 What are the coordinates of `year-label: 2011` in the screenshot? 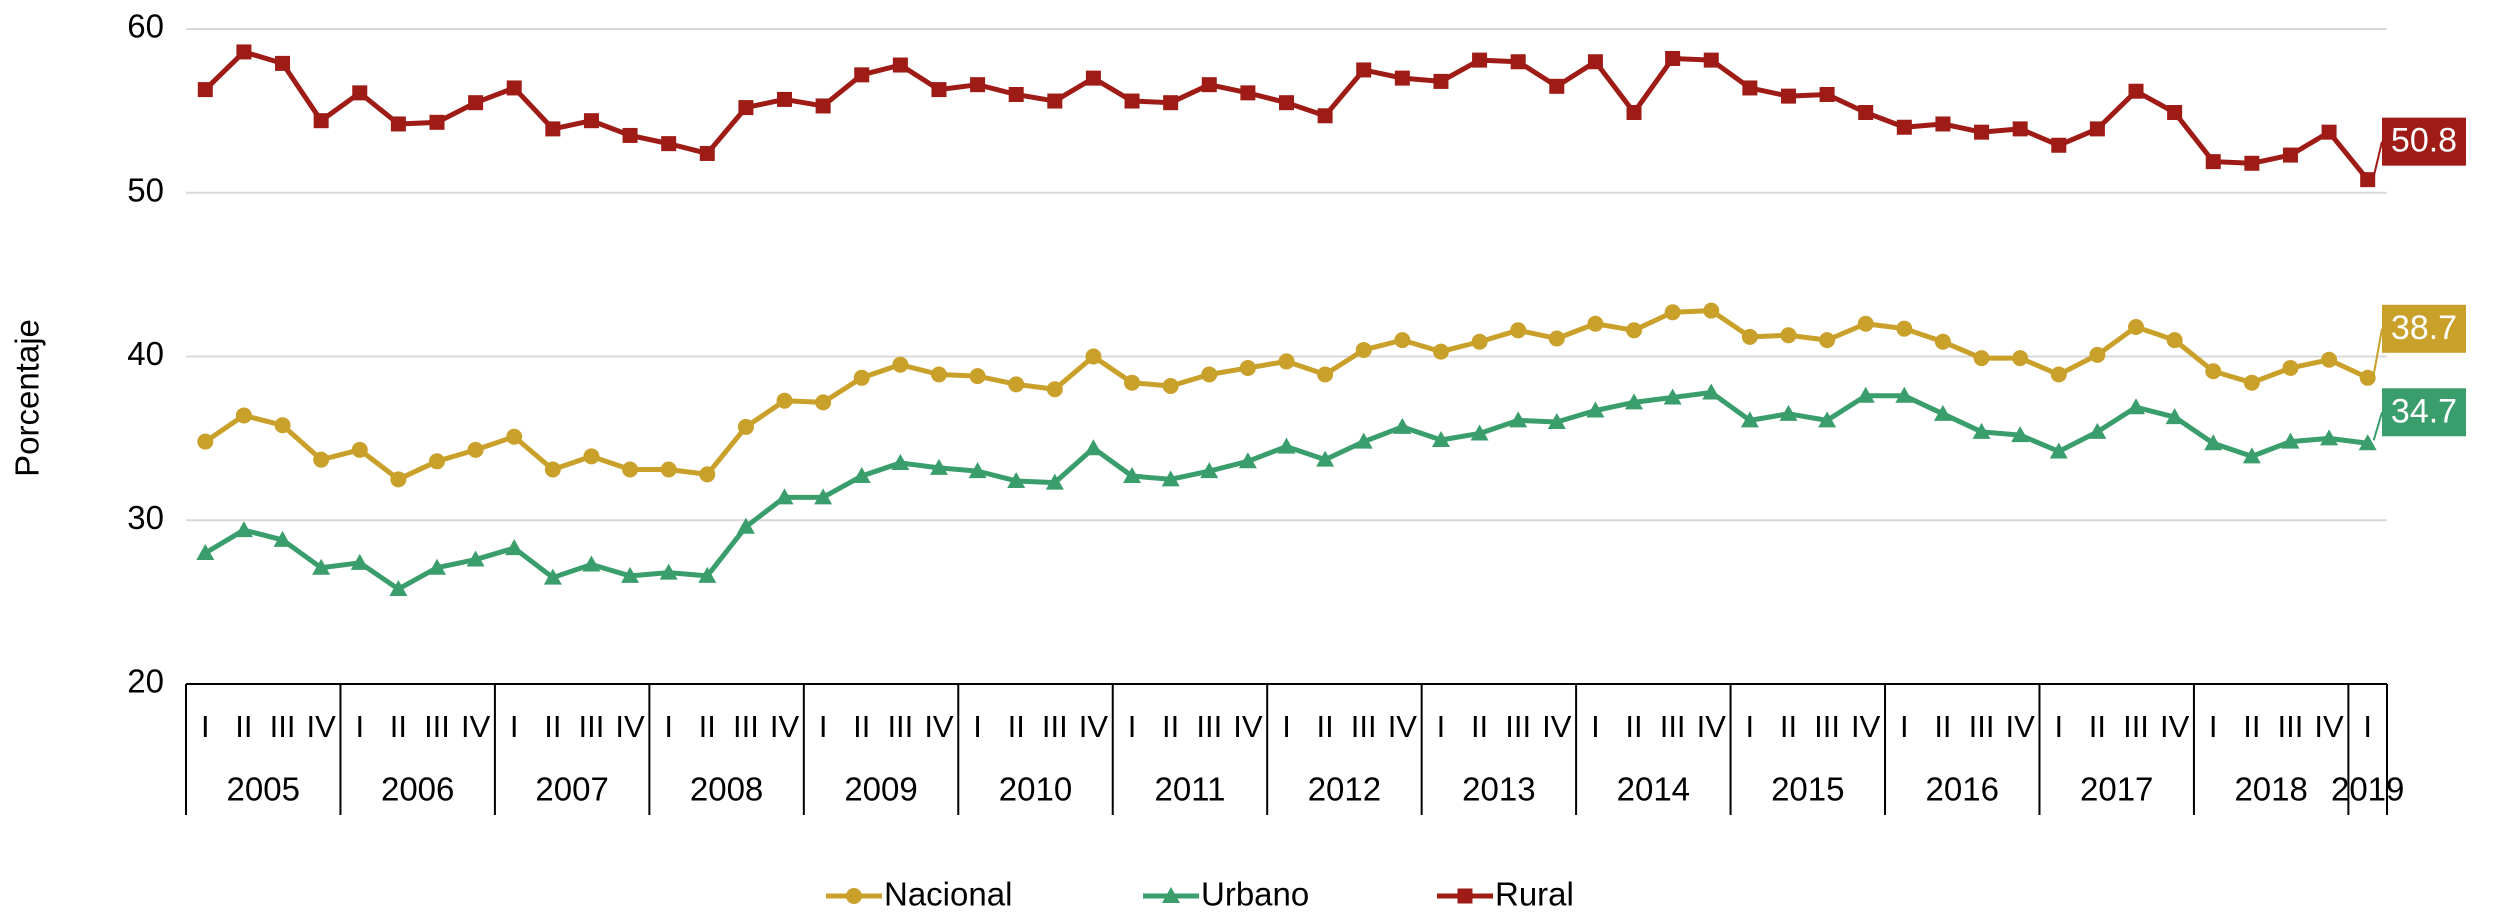 It's located at (1189, 789).